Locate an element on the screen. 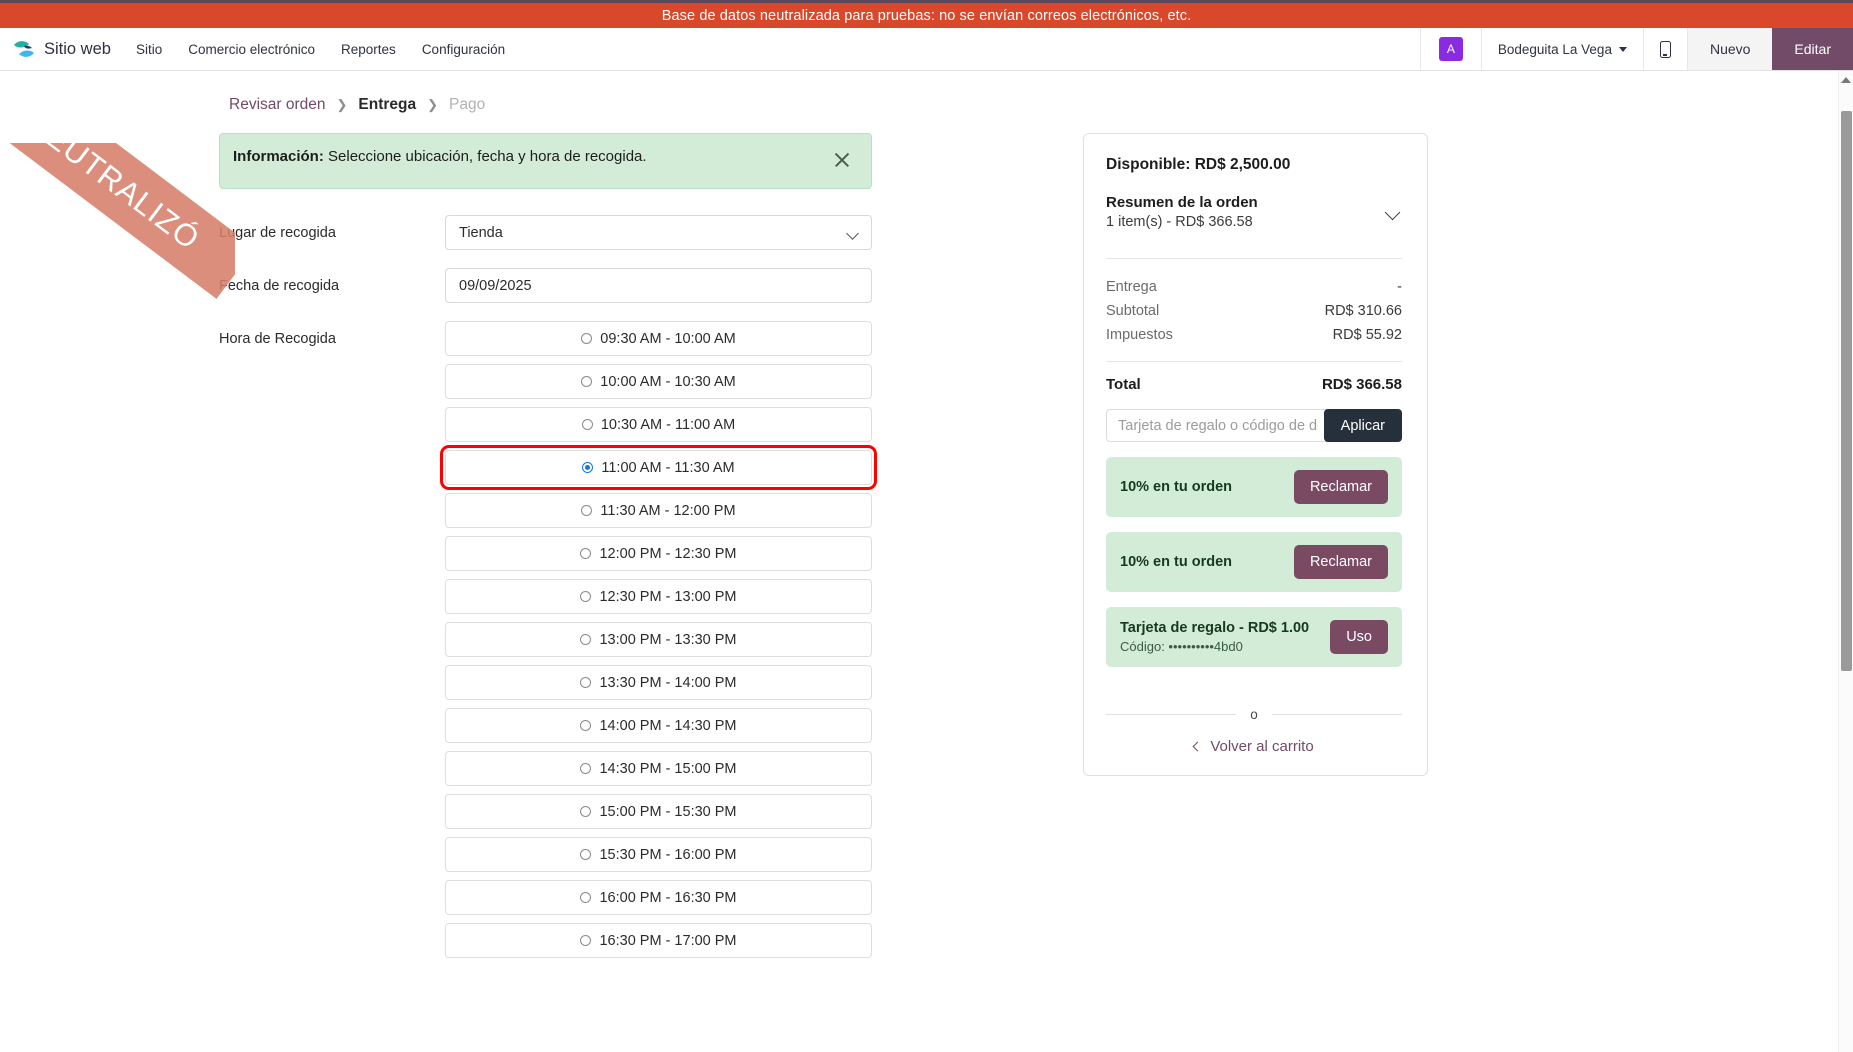 The width and height of the screenshot is (1853, 1052). breadcrumb: Revisar orden ❯ Entrega ❯ Pago is located at coordinates (919, 92).